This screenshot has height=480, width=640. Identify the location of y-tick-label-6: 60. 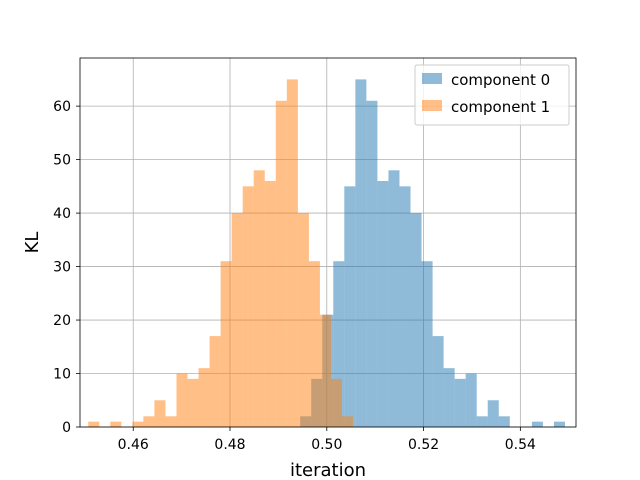
(62, 107).